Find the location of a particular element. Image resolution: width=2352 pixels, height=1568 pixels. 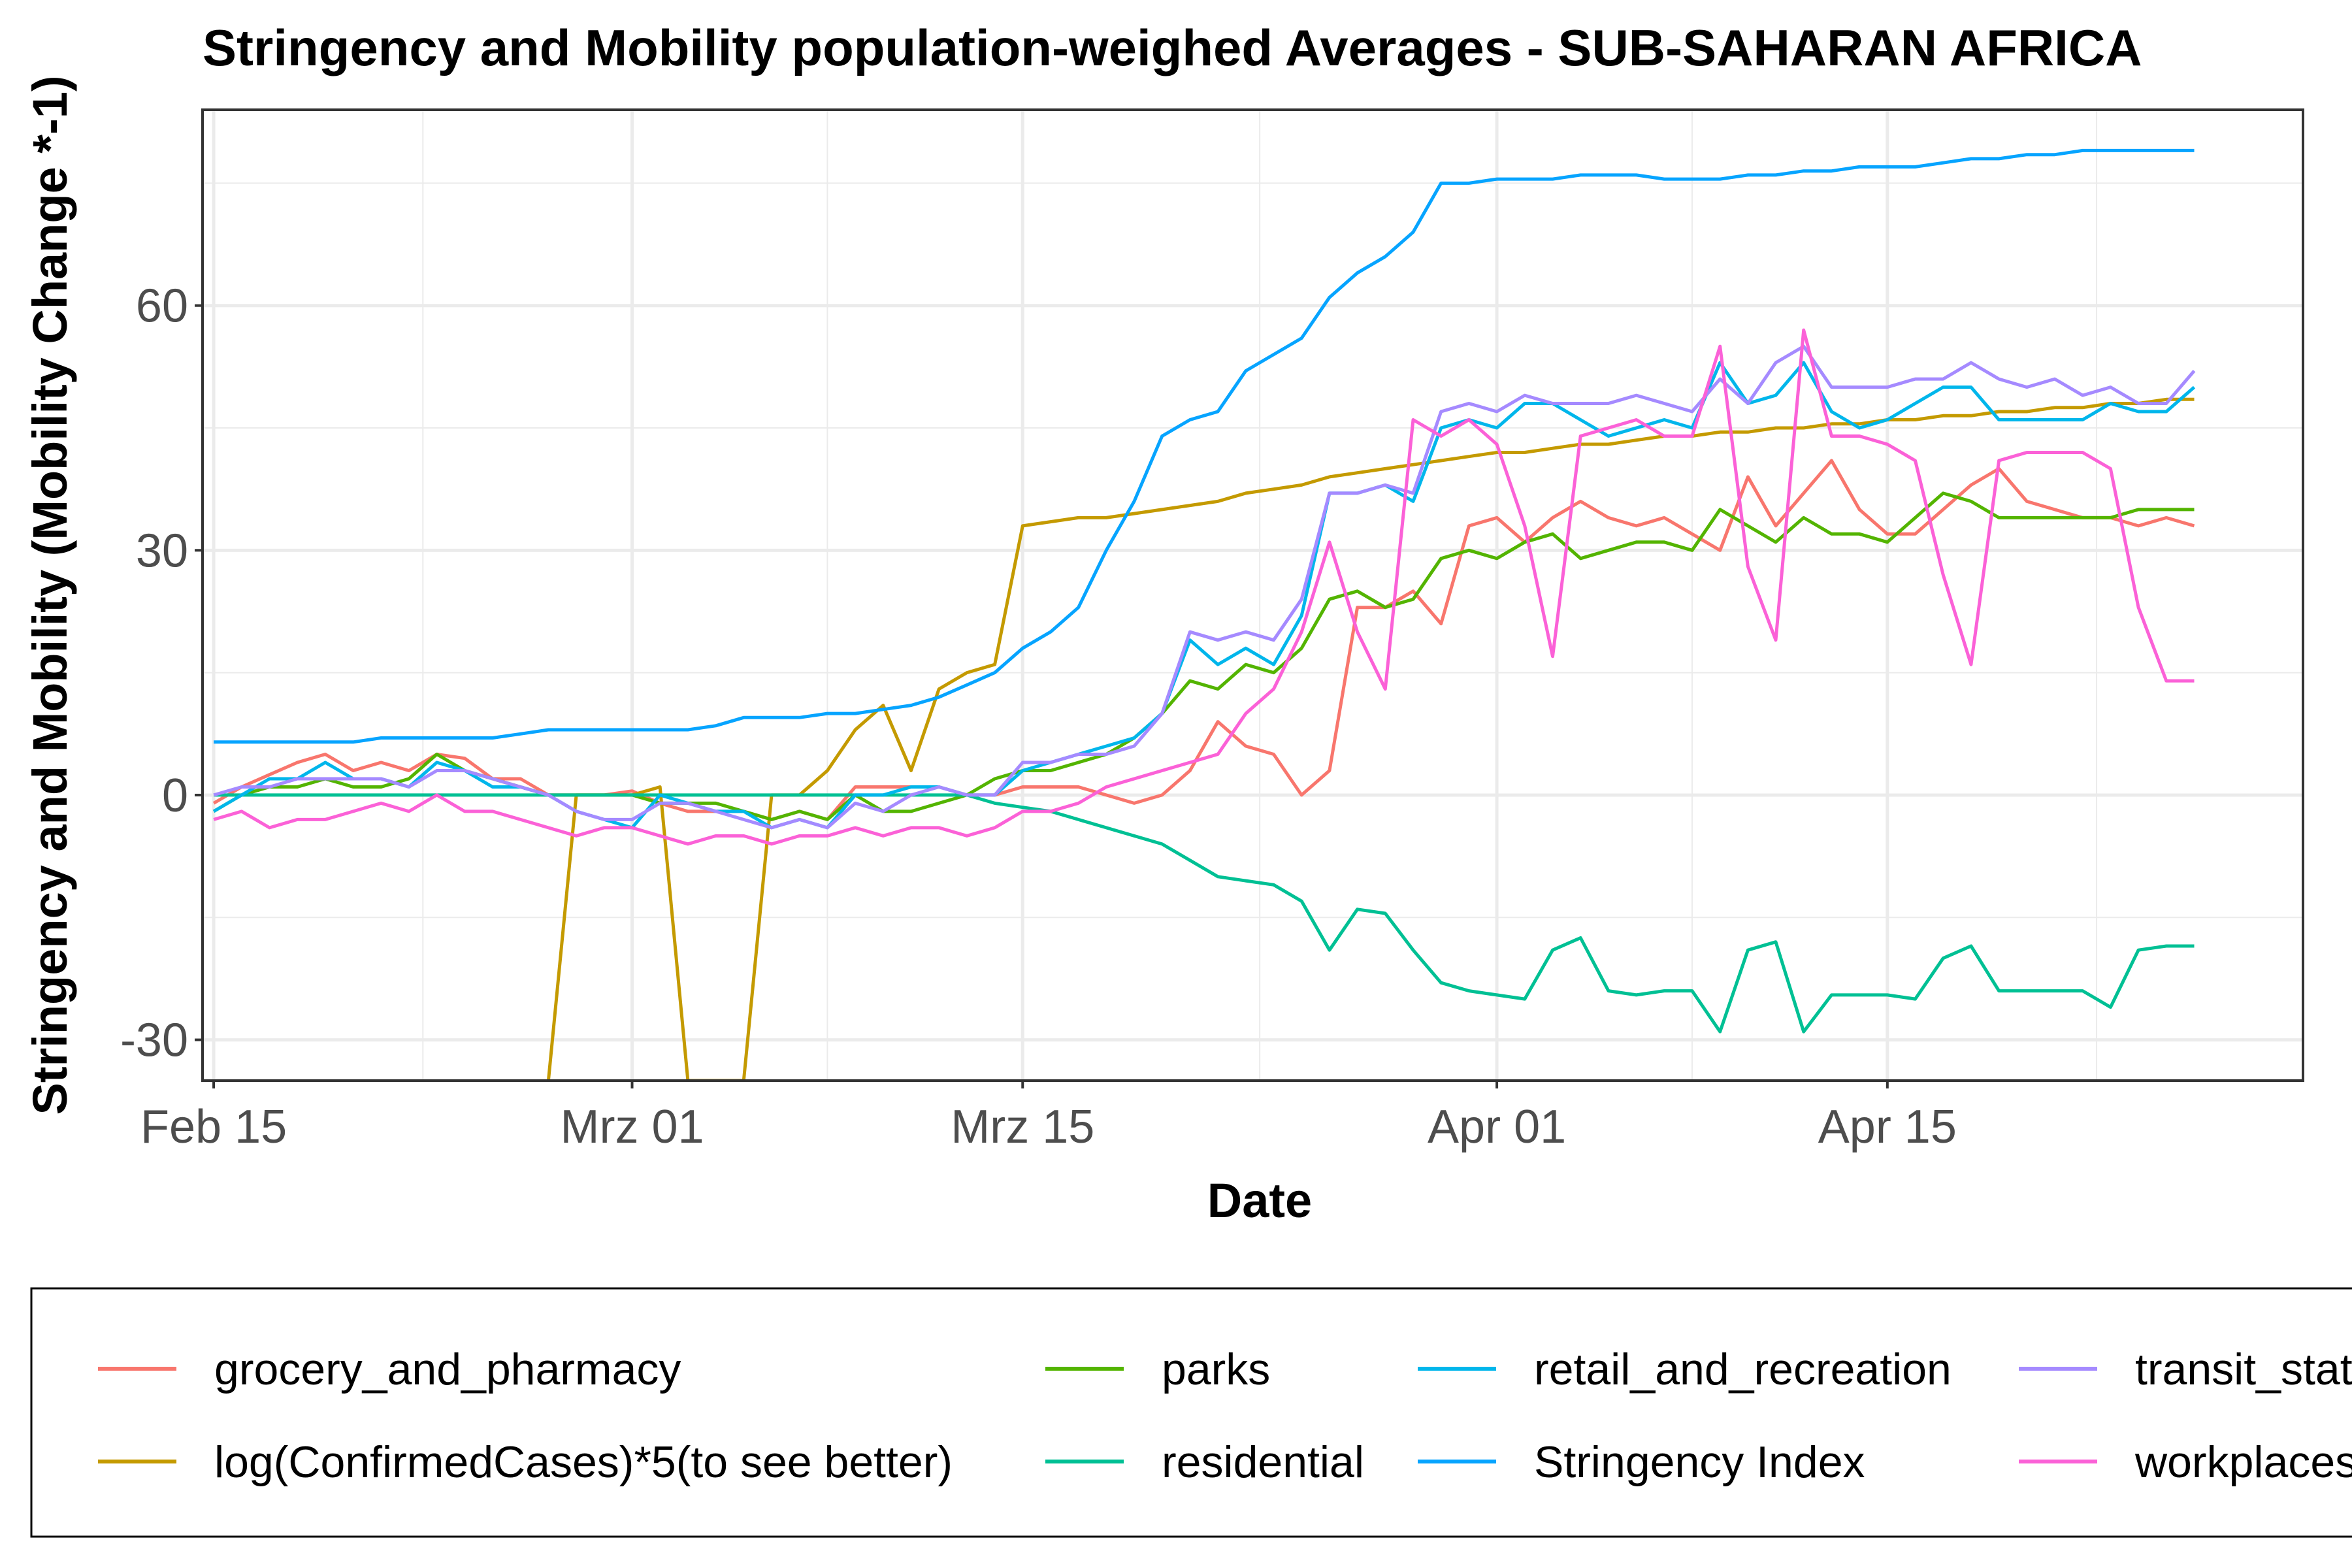

y-tick-label: 30 is located at coordinates (162, 551).